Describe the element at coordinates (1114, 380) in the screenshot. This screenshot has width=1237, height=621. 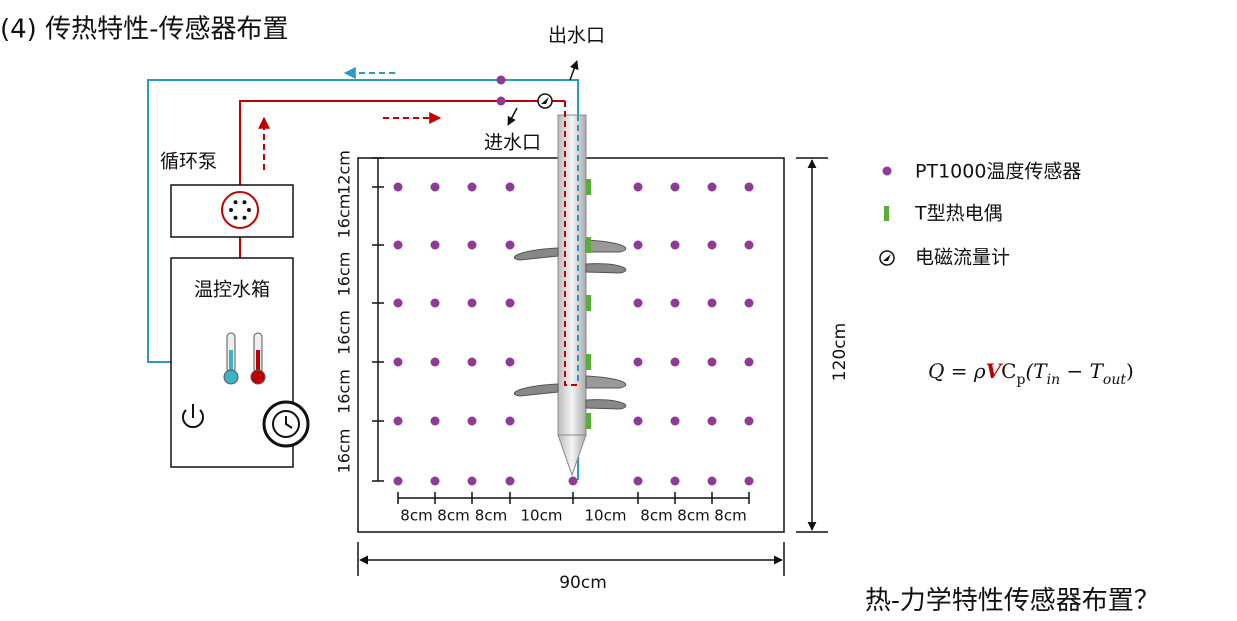
I see `formula-part: out` at that location.